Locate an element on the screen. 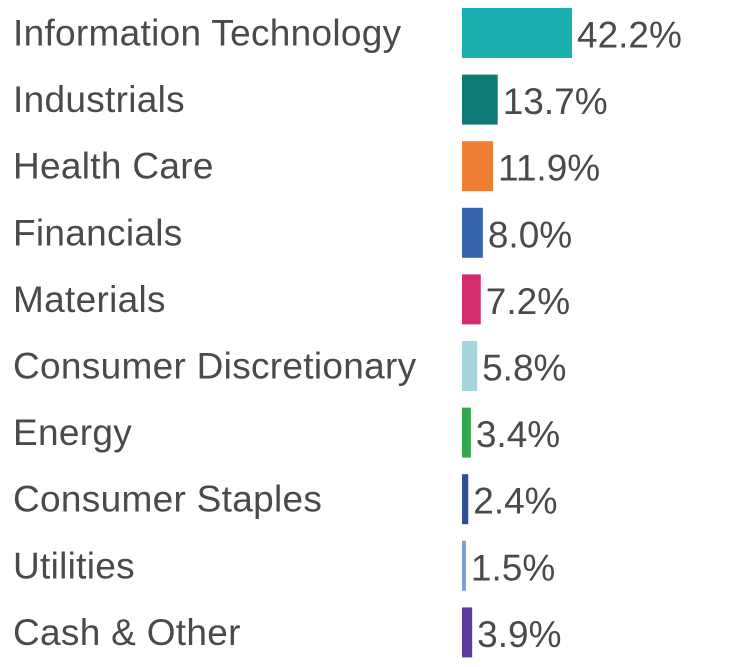 The image size is (744, 667). value-label-health-care: 11.9% is located at coordinates (549, 168).